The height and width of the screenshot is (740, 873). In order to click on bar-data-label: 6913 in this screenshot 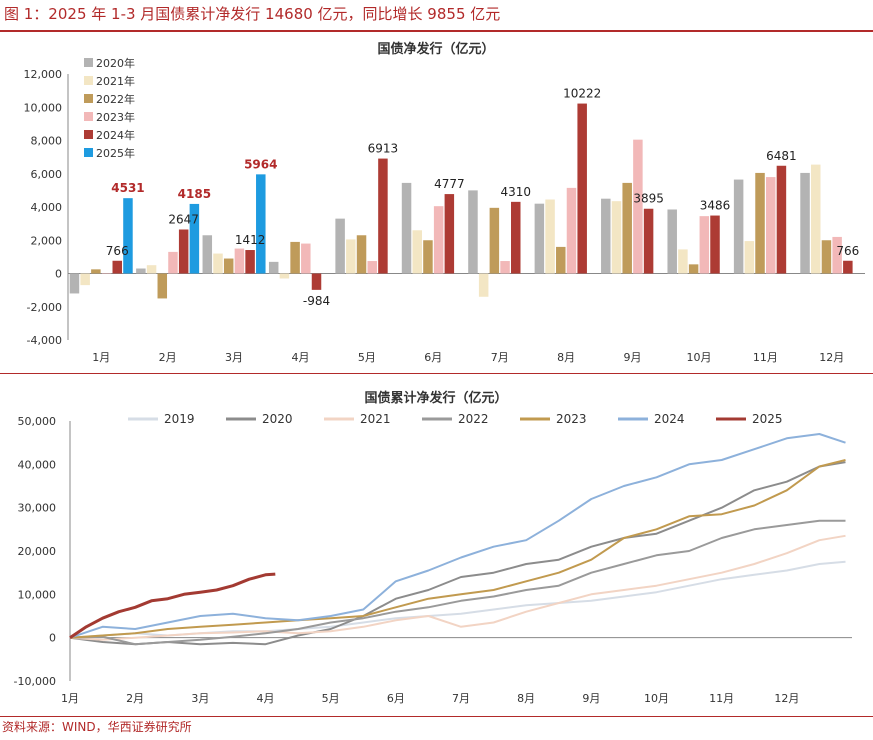, I will do `click(383, 149)`.